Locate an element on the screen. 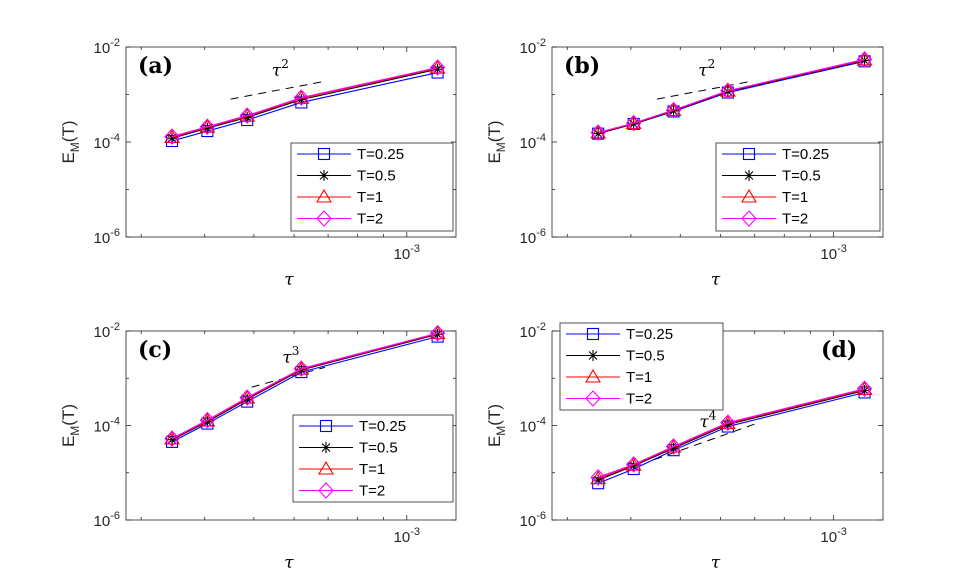 This screenshot has height=581, width=963. panel-label: (d) is located at coordinates (839, 350).